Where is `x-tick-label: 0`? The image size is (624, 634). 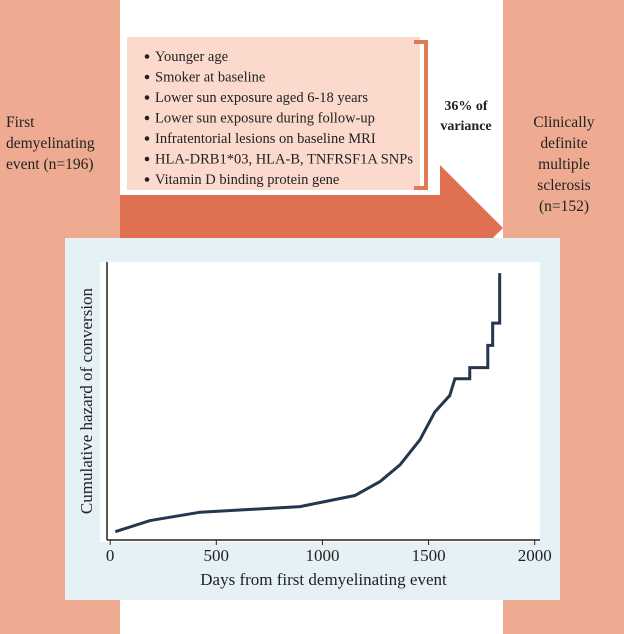
x-tick-label: 0 is located at coordinates (110, 555).